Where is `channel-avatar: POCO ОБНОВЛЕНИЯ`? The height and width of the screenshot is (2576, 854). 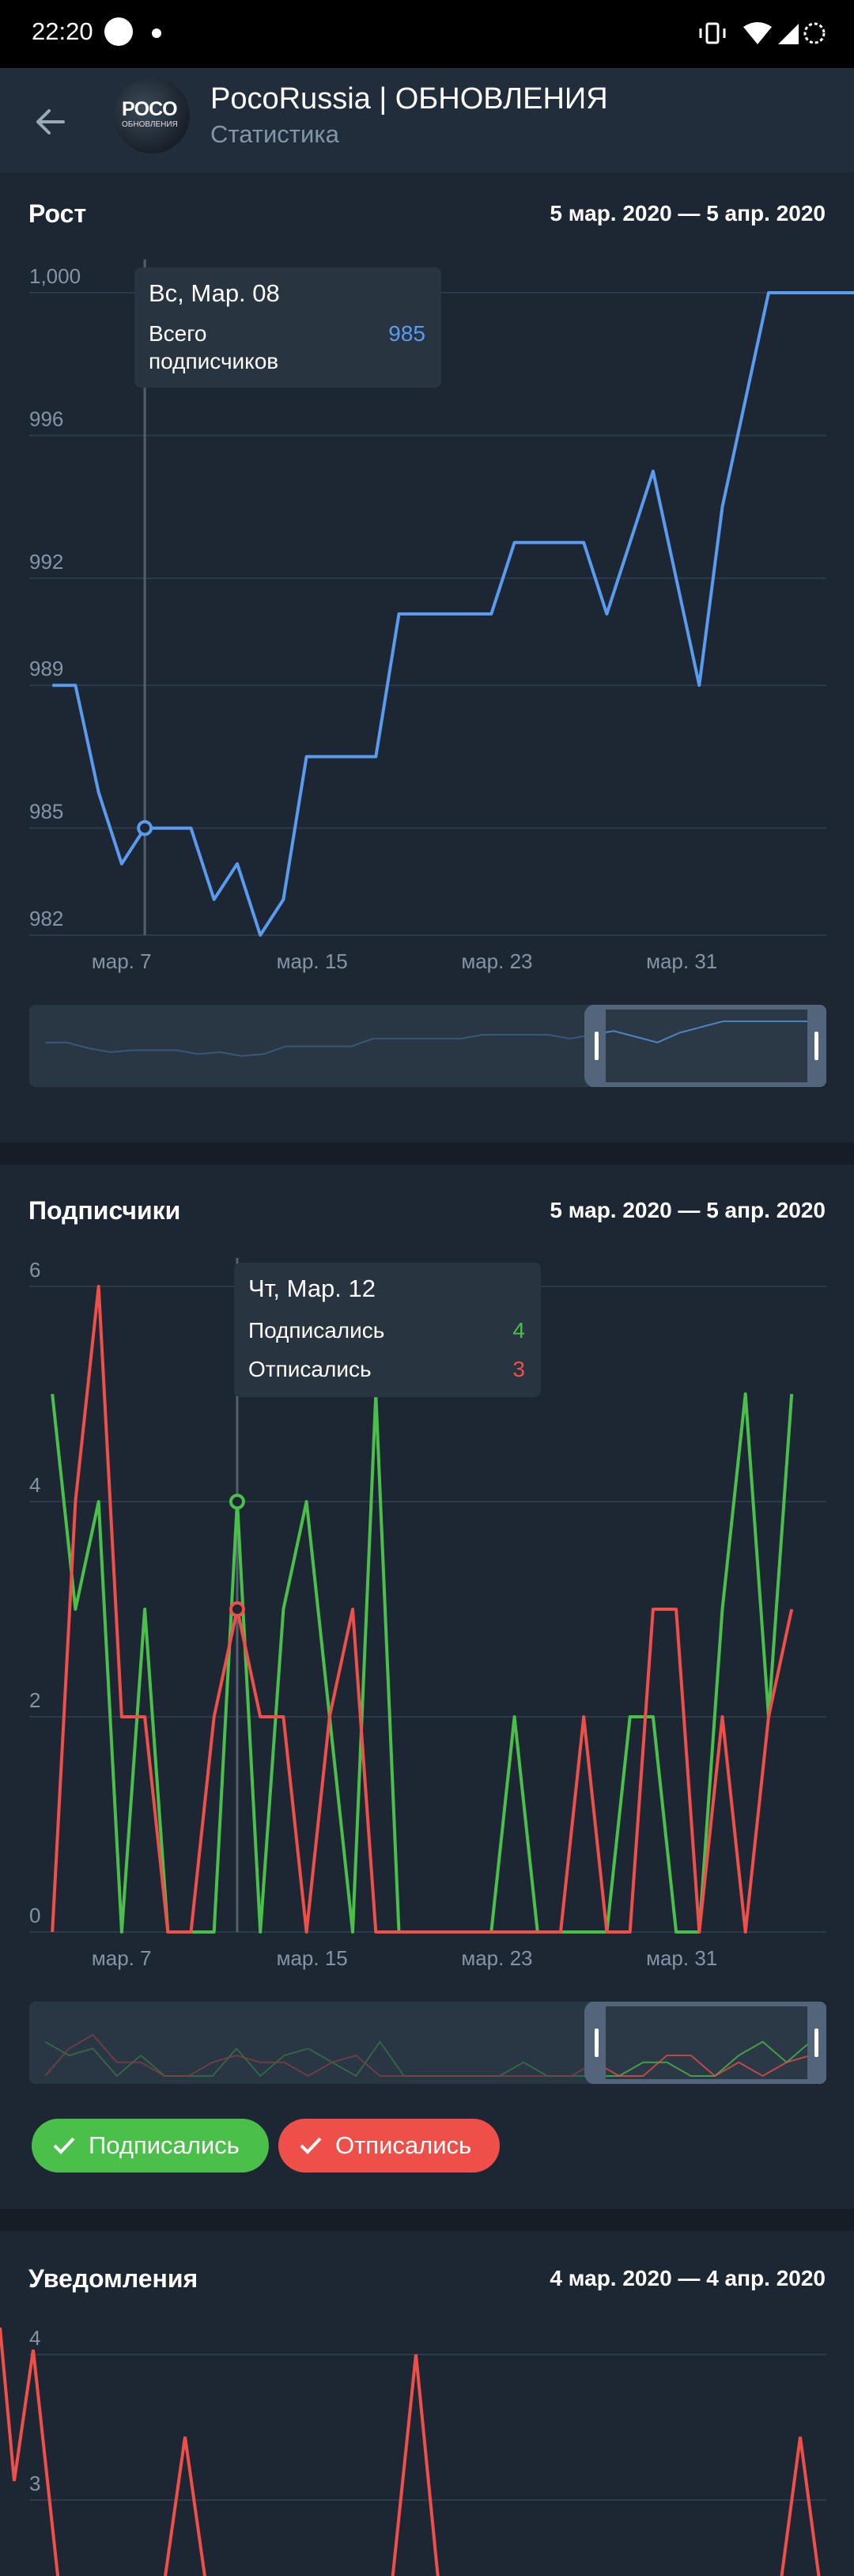 channel-avatar: POCO ОБНОВЛЕНИЯ is located at coordinates (152, 115).